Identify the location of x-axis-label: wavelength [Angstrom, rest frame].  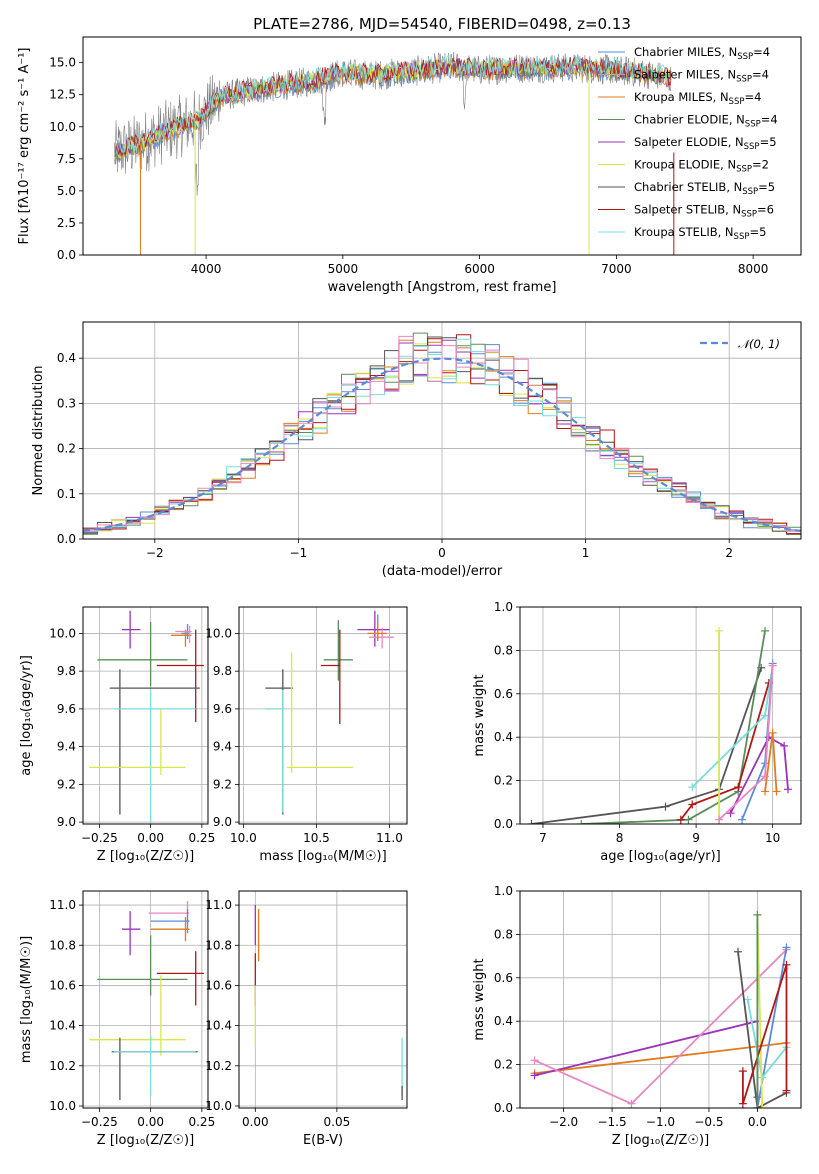
(442, 287).